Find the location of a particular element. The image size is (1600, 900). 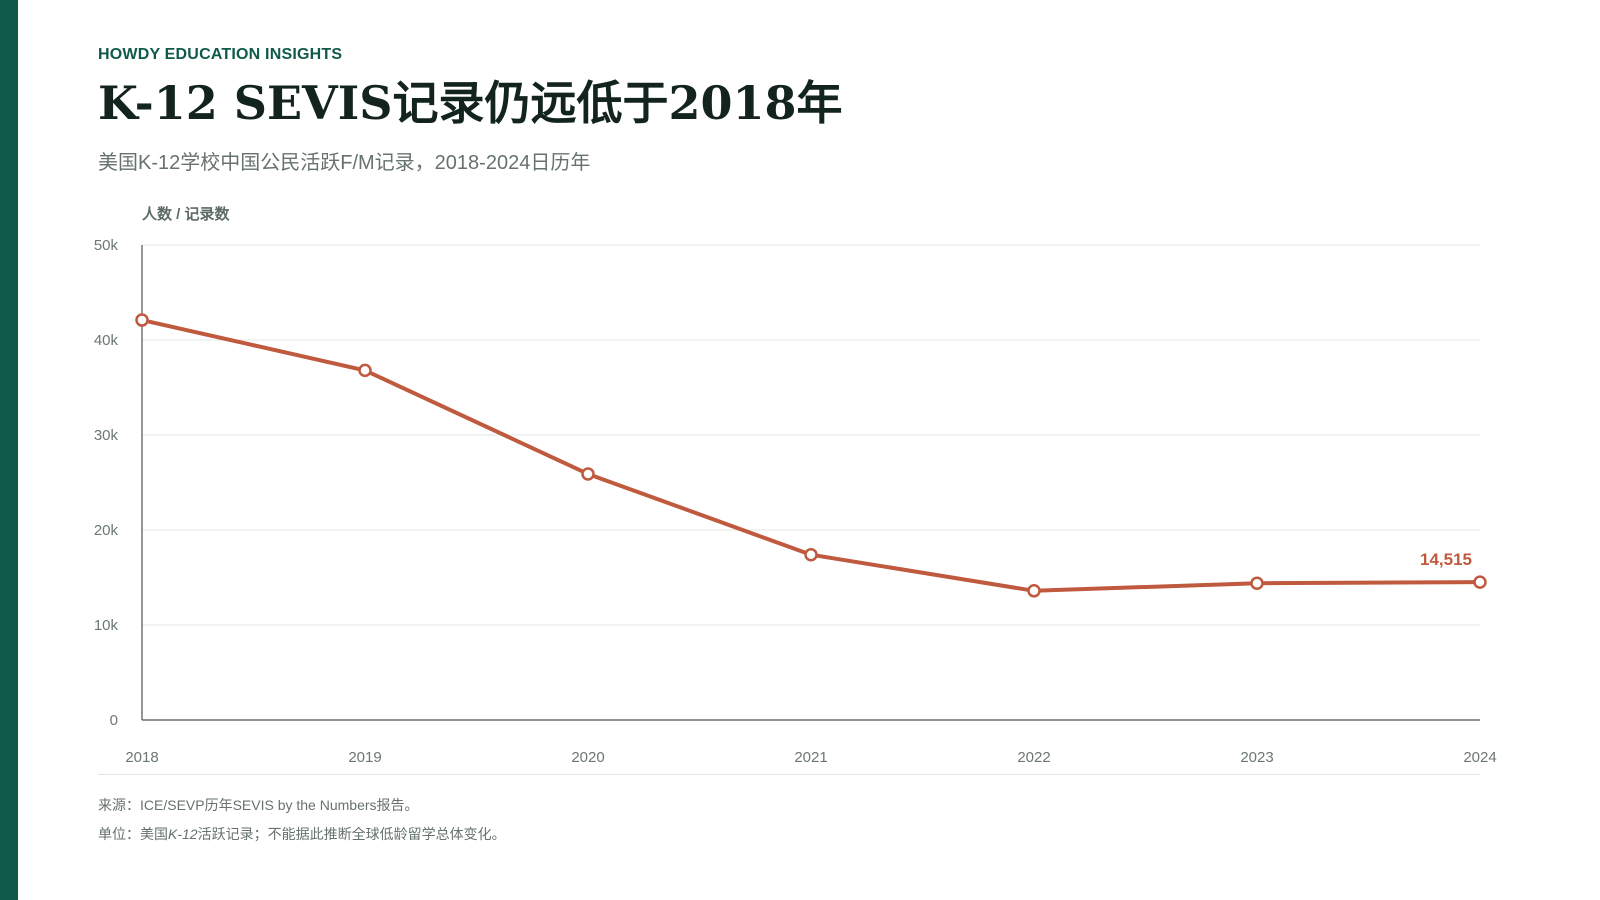

unit-note-prefix: 单位：美国 is located at coordinates (133, 834).